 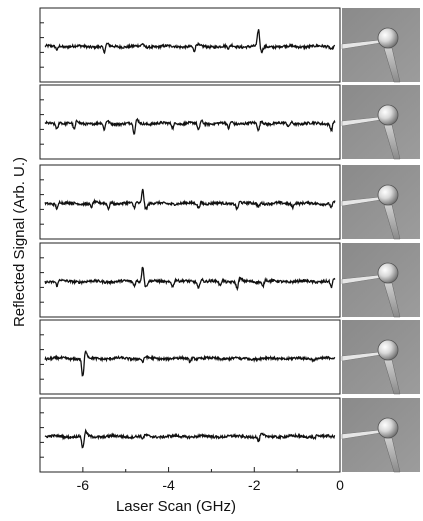 What do you see at coordinates (340, 485) in the screenshot?
I see `x-tick-label: 0` at bounding box center [340, 485].